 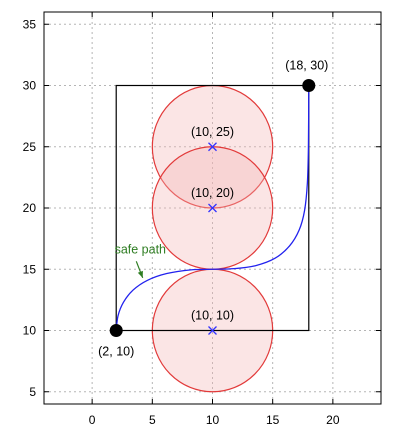 What do you see at coordinates (30, 147) in the screenshot?
I see `y-tick-label: 25` at bounding box center [30, 147].